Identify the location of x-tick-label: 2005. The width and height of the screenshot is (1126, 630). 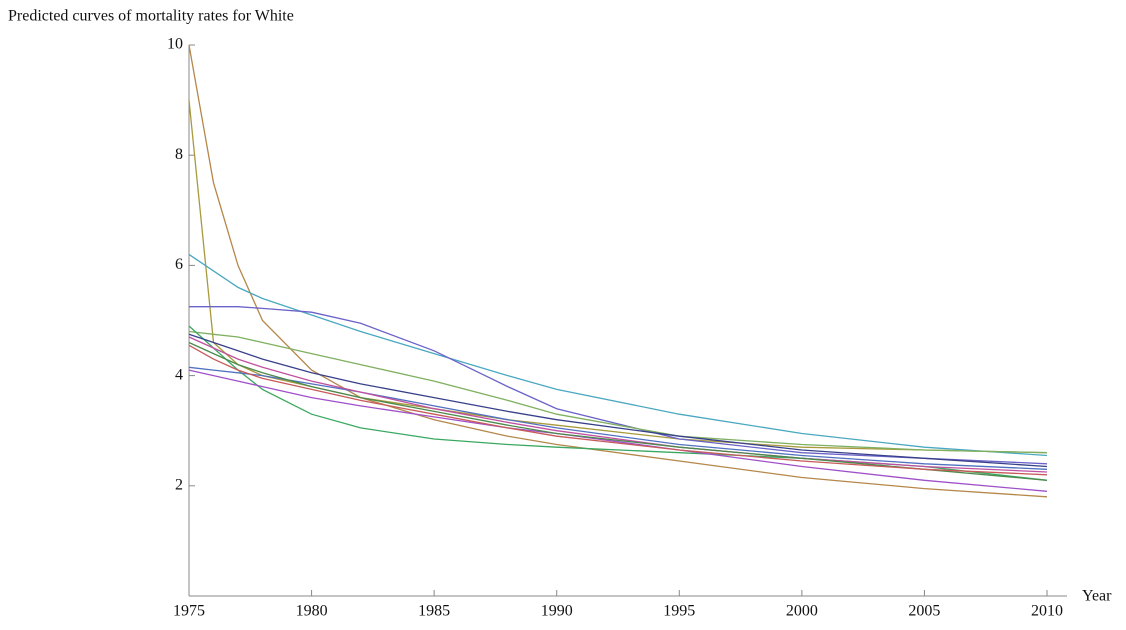
(924, 611).